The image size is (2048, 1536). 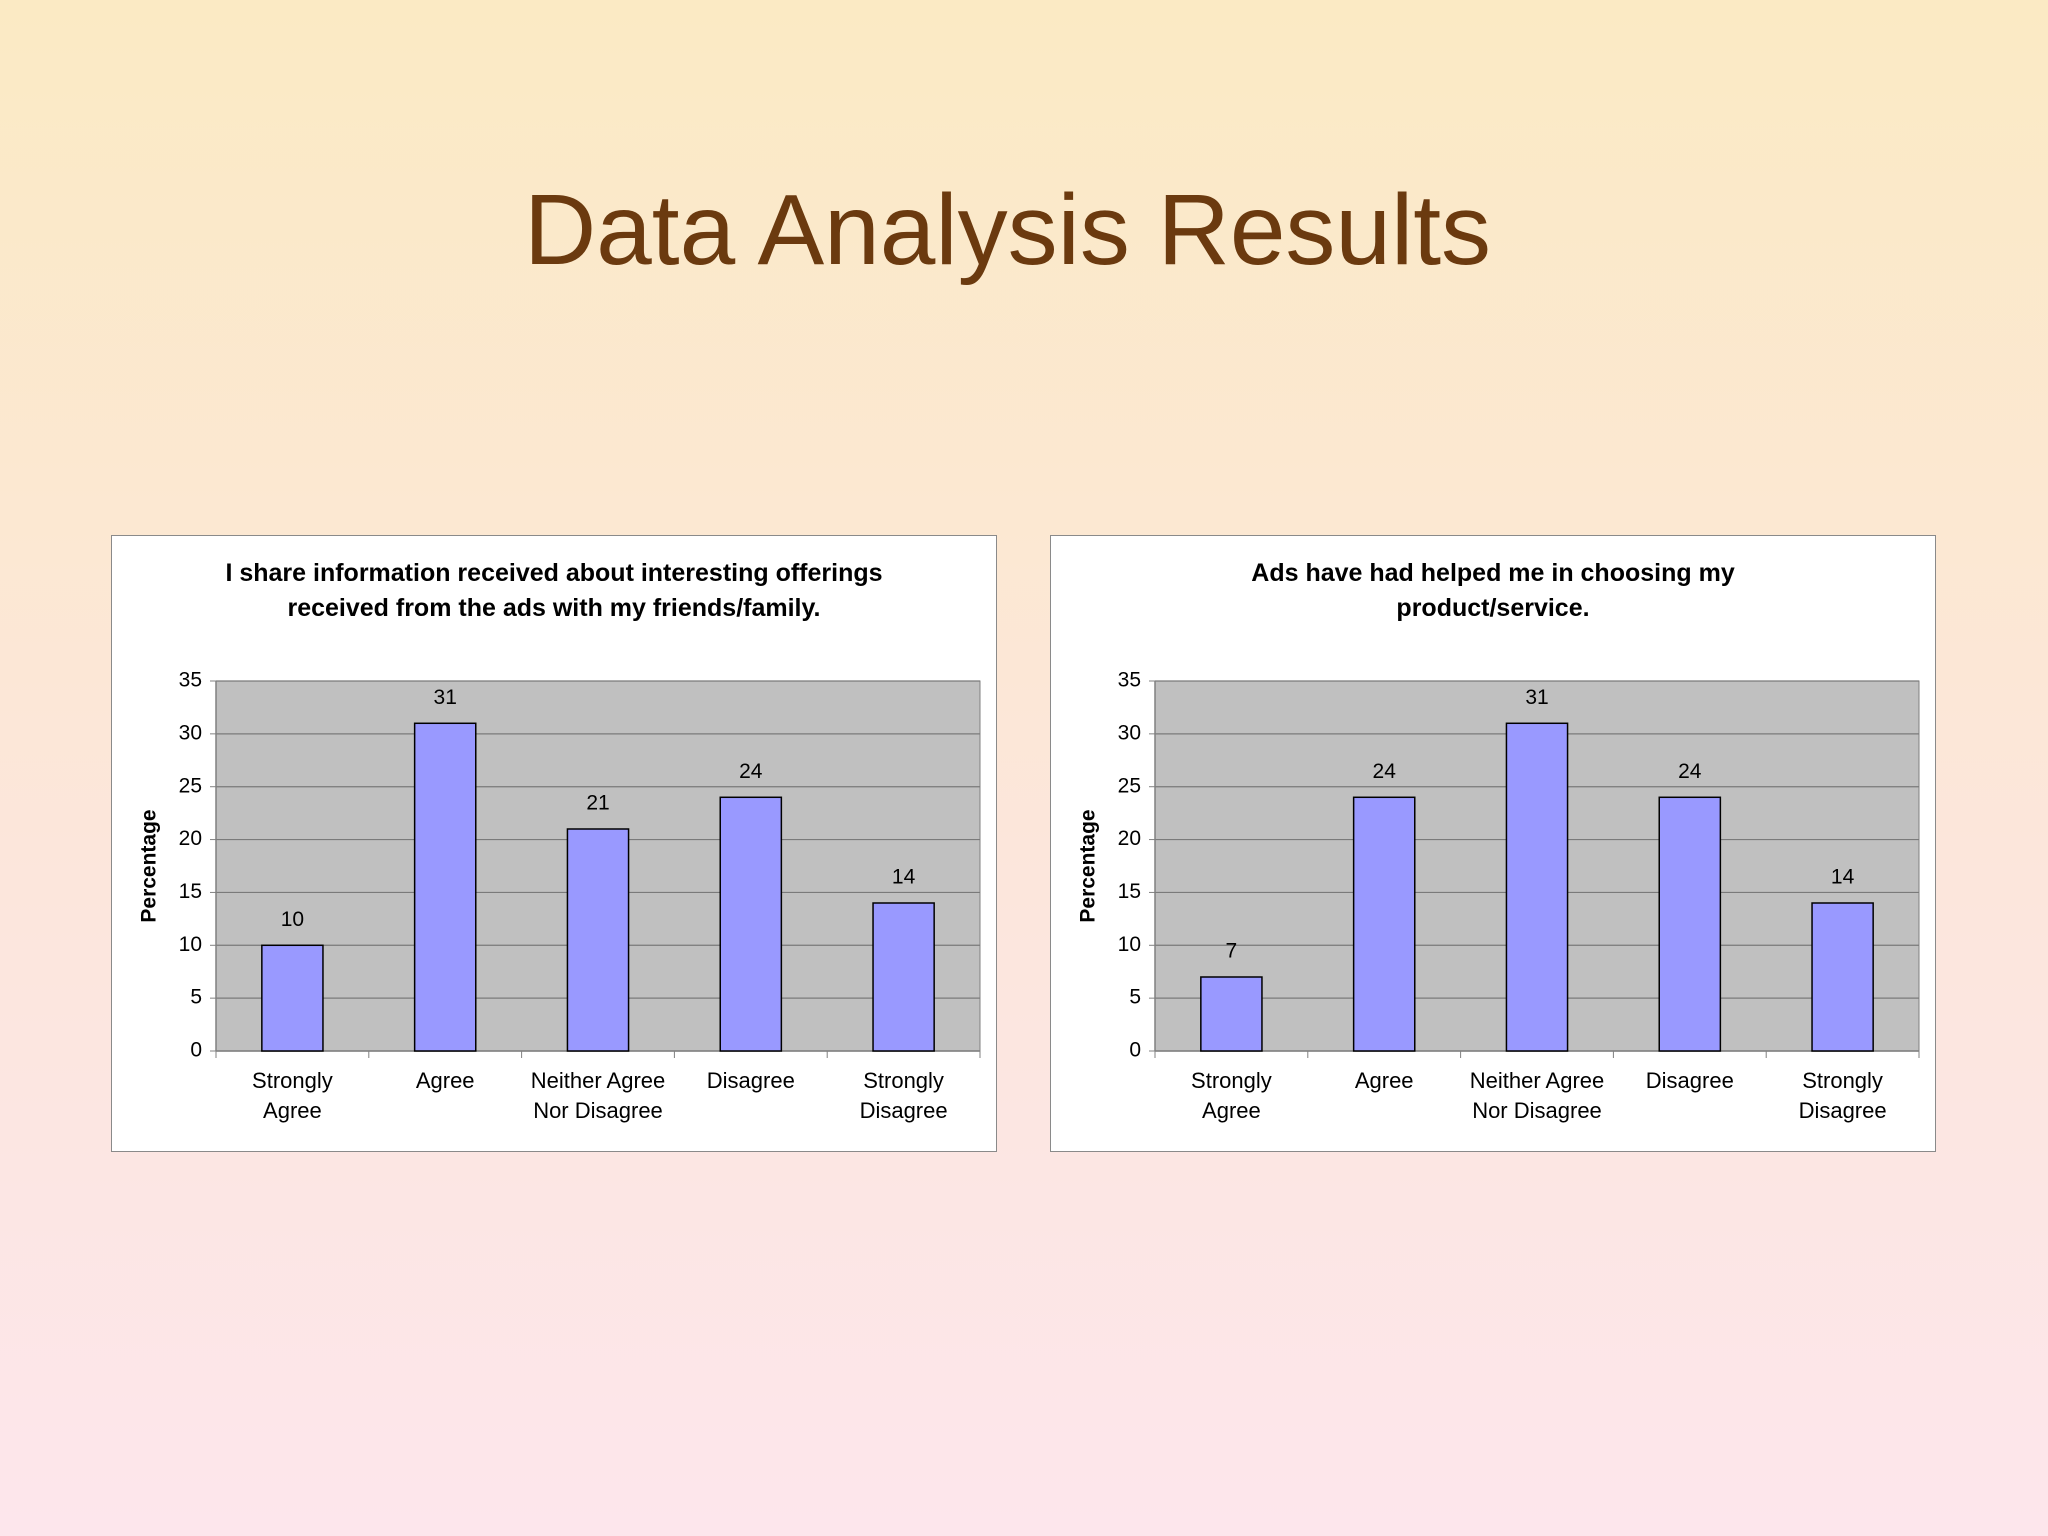 I want to click on data-label: 7, so click(x=1232, y=951).